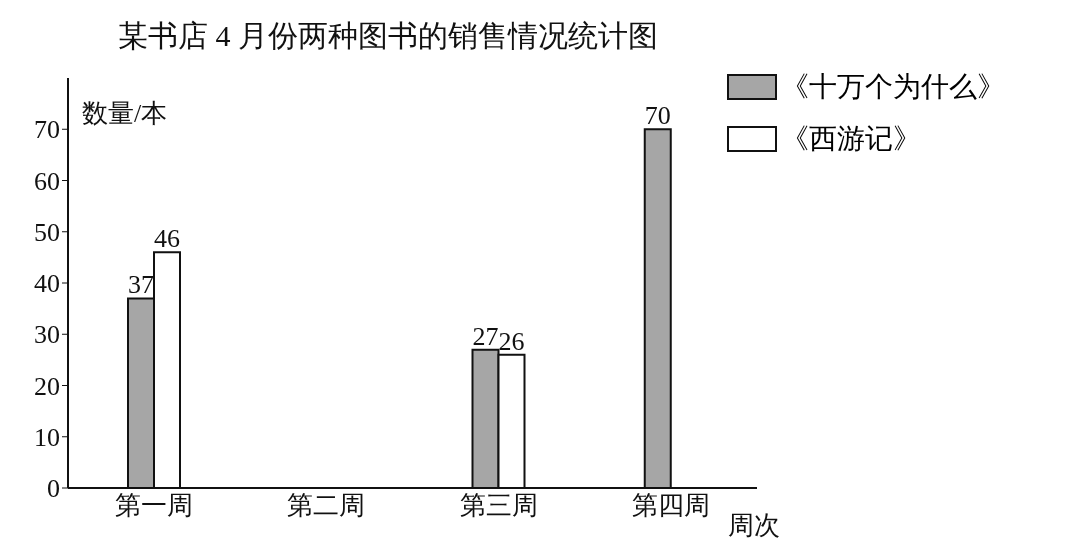 Image resolution: width=1075 pixels, height=551 pixels. I want to click on y-tick-label: 50, so click(47, 232).